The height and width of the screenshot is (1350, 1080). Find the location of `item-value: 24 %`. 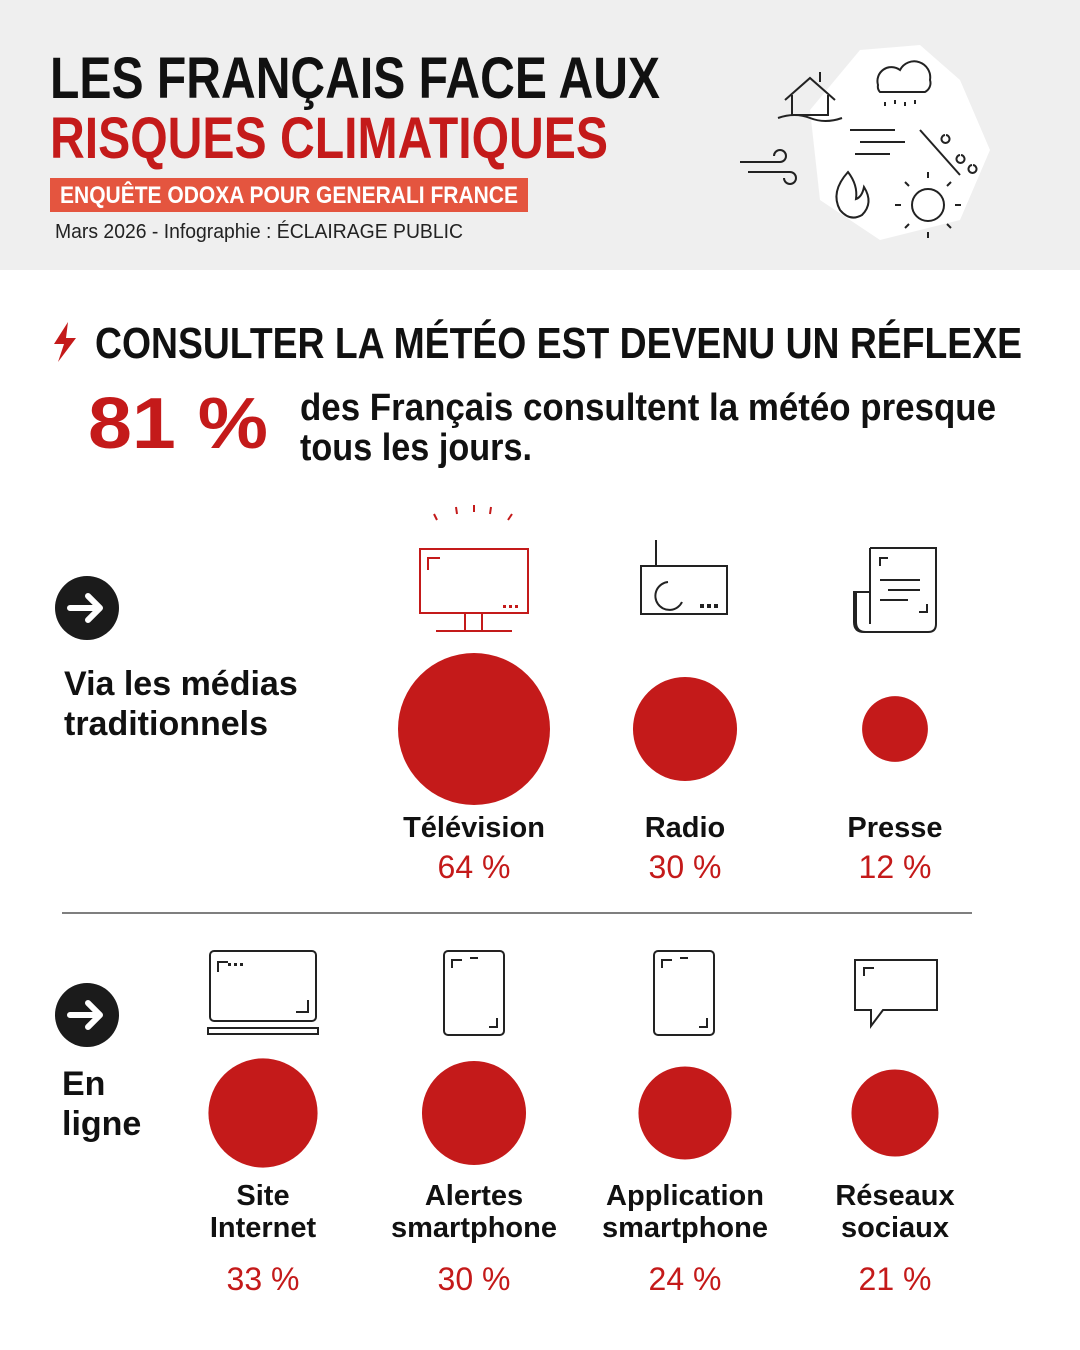

item-value: 24 % is located at coordinates (685, 1279).